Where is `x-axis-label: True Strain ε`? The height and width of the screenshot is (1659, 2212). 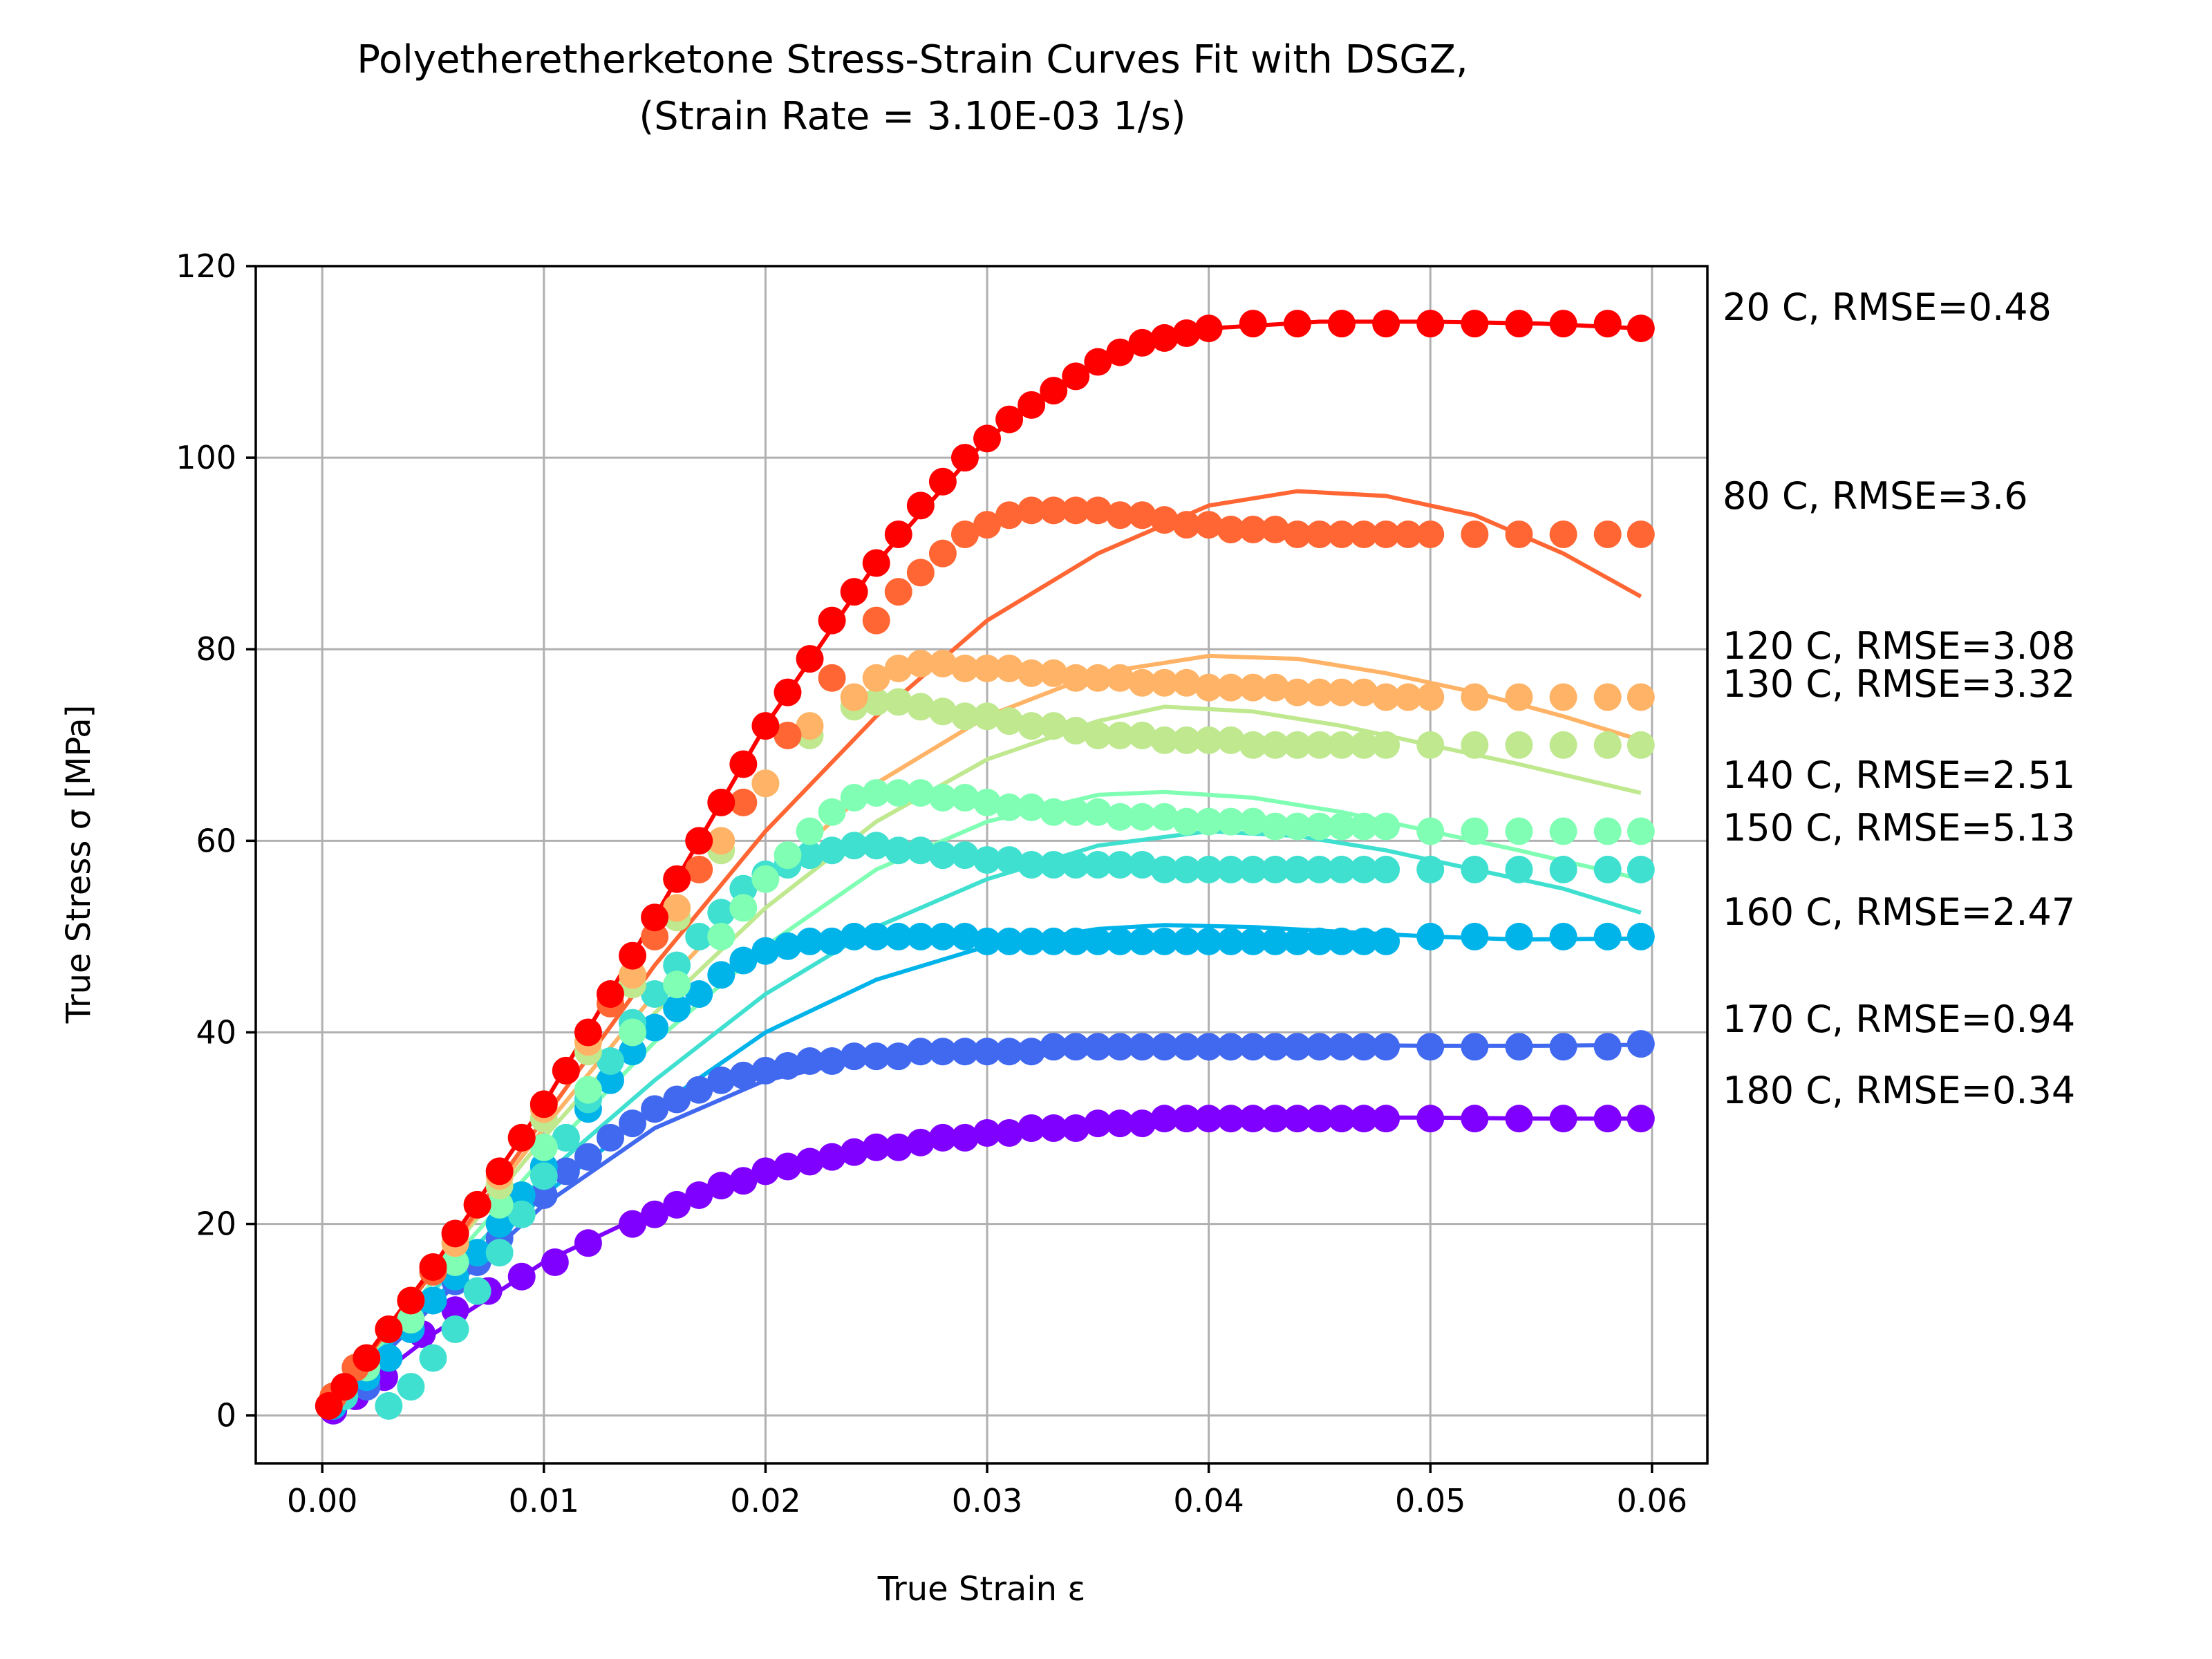
x-axis-label: True Strain ε is located at coordinates (981, 1590).